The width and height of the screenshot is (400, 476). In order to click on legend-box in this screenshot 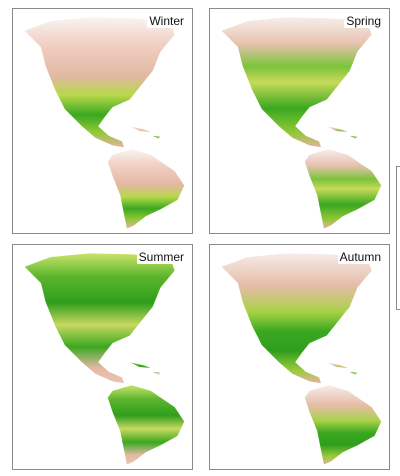, I will do `click(398, 238)`.